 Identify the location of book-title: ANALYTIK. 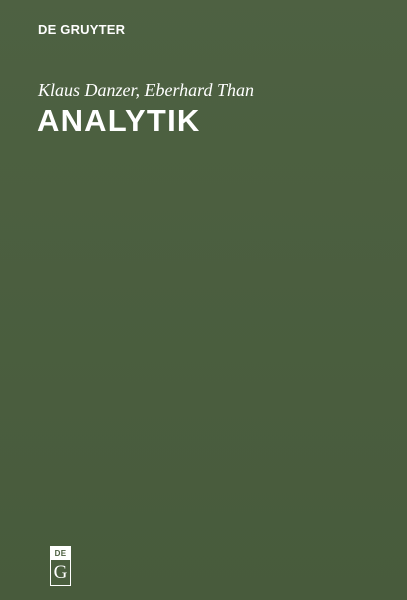
(119, 120).